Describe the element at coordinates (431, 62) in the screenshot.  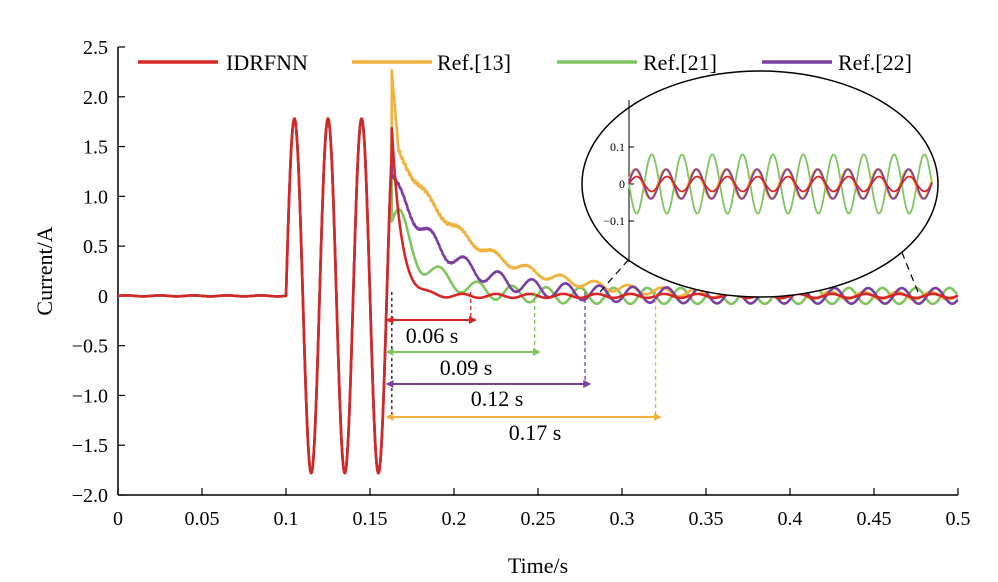
I see `legend-item-ref13: Ref.[13]` at that location.